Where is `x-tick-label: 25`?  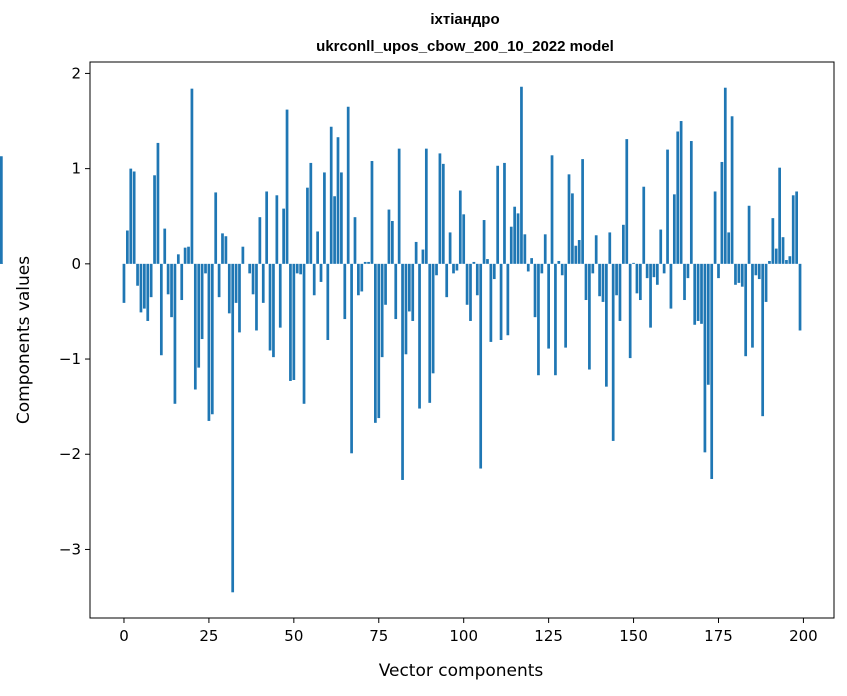 x-tick-label: 25 is located at coordinates (208, 636).